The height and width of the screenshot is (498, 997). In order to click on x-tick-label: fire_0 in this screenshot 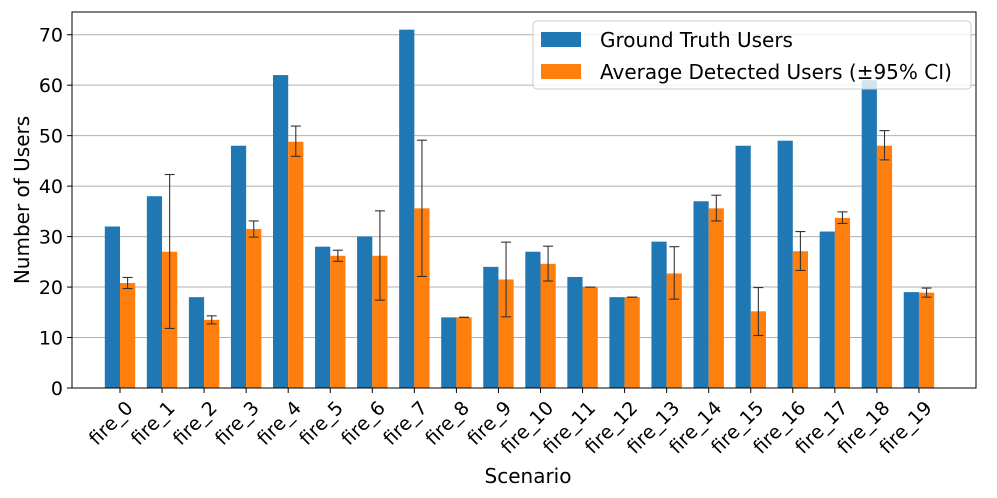, I will do `click(111, 423)`.